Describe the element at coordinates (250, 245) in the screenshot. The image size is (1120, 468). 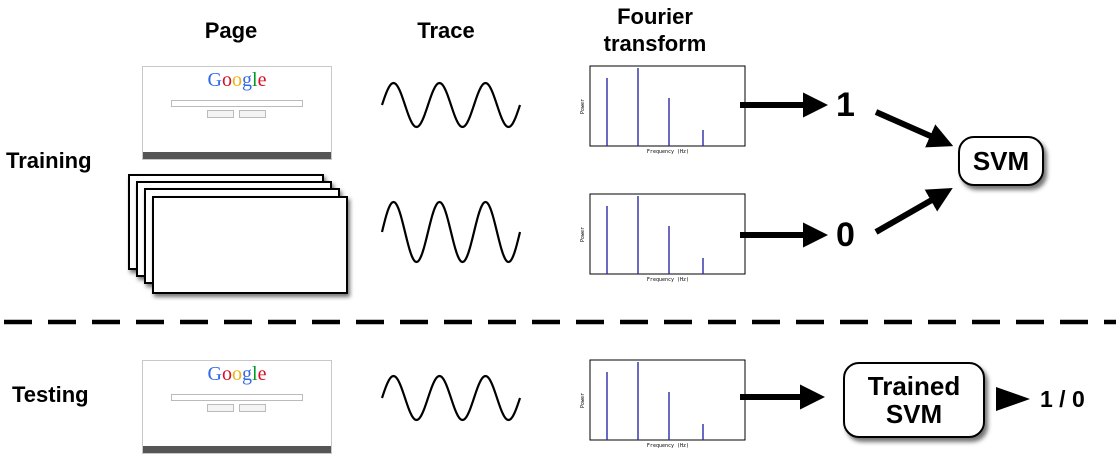
I see `page-stack-card` at that location.